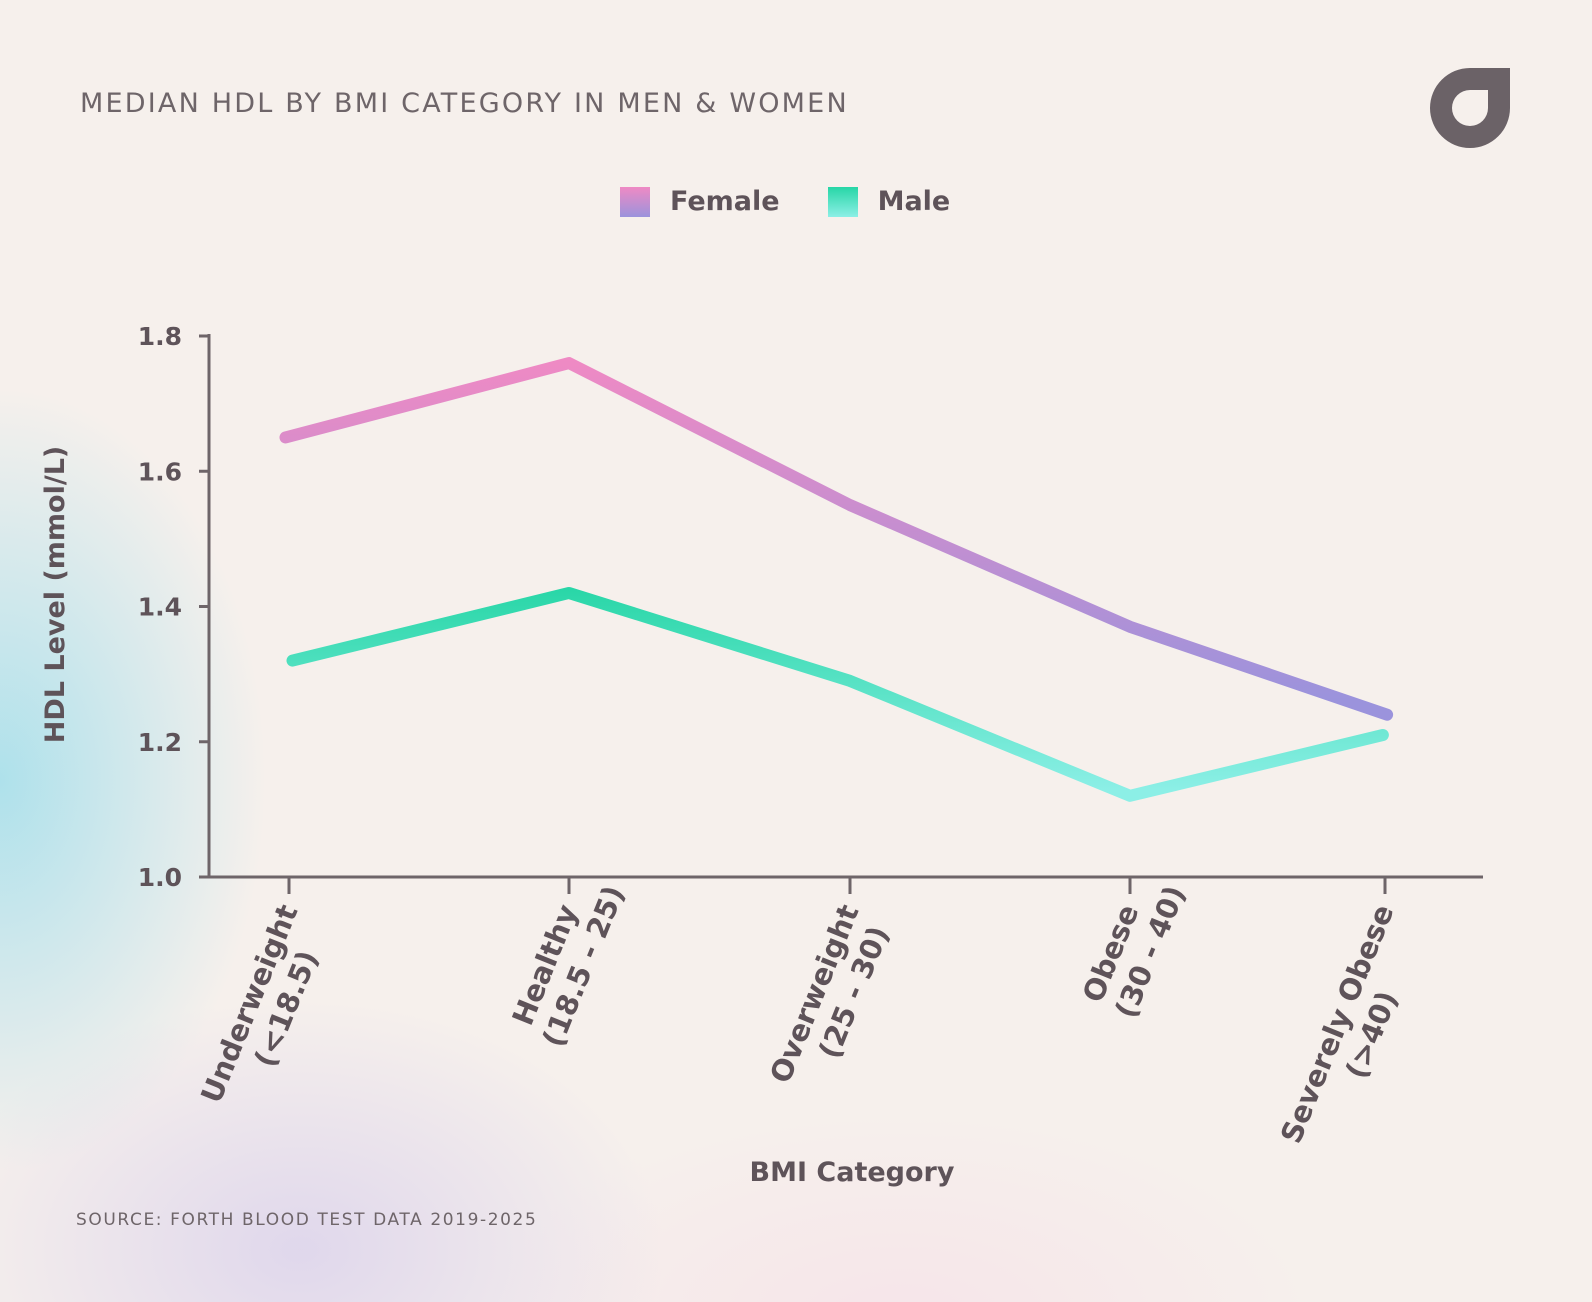  I want to click on x-tick-label: Severely Obese(>40), so click(1339, 1024).